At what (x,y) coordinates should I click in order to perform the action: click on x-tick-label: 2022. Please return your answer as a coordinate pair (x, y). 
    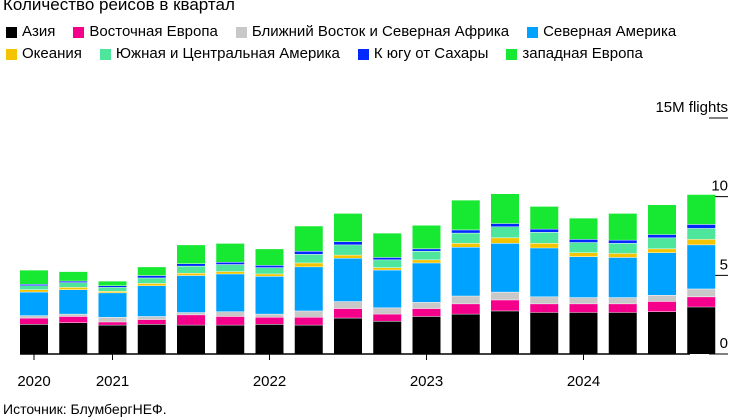
    Looking at the image, I should click on (269, 381).